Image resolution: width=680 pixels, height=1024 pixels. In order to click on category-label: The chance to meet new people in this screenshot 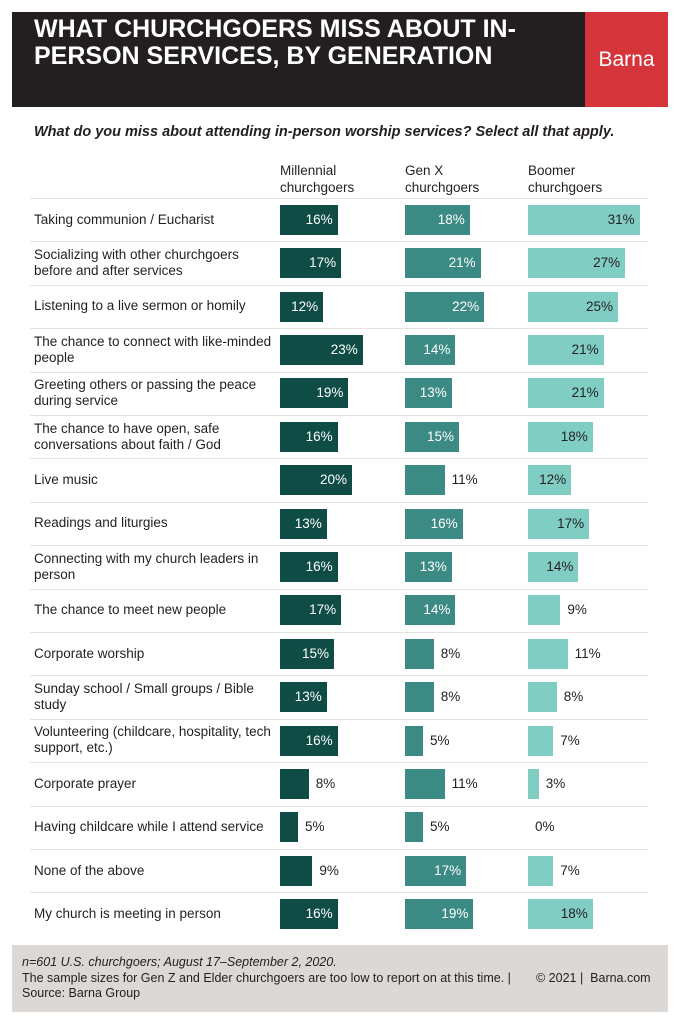, I will do `click(130, 610)`.